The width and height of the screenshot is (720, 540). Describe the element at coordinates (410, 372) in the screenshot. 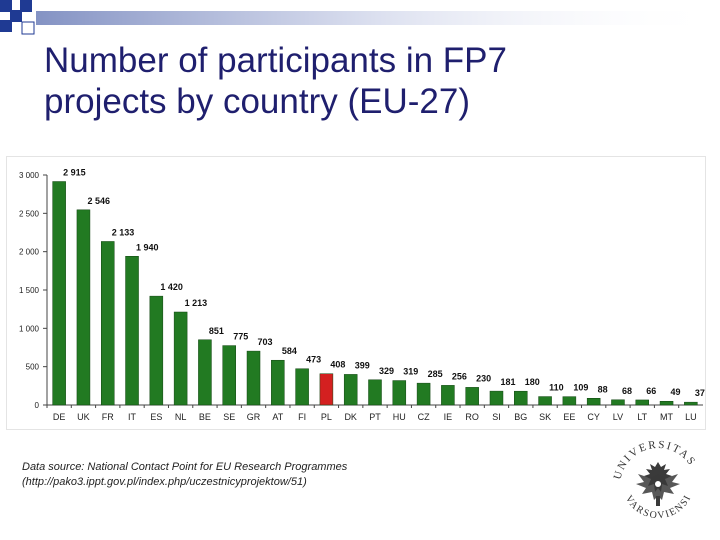

I see `data-label: 319` at that location.